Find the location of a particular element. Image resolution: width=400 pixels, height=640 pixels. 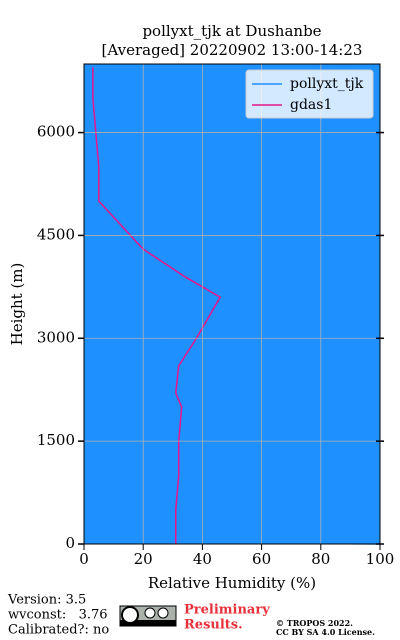

footer-text: Calibrated?: no is located at coordinates (58, 630).